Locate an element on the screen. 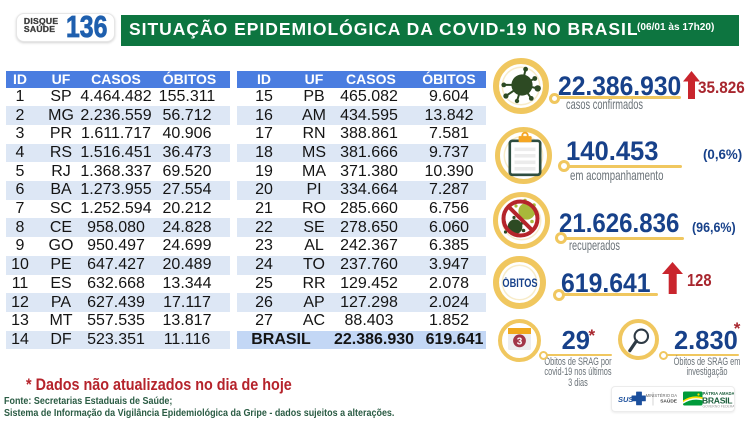 This screenshot has width=754, height=422. svg-text: PÁTRIA AMADA is located at coordinates (719, 393).